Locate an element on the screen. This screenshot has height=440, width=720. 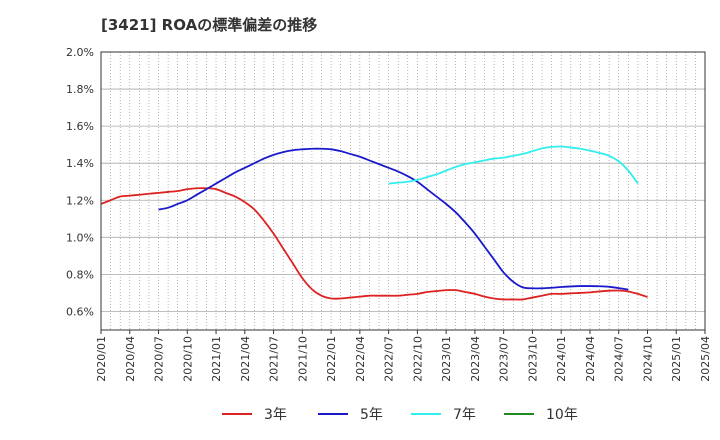
x-tick-label: 2023/04 is located at coordinates (475, 359).